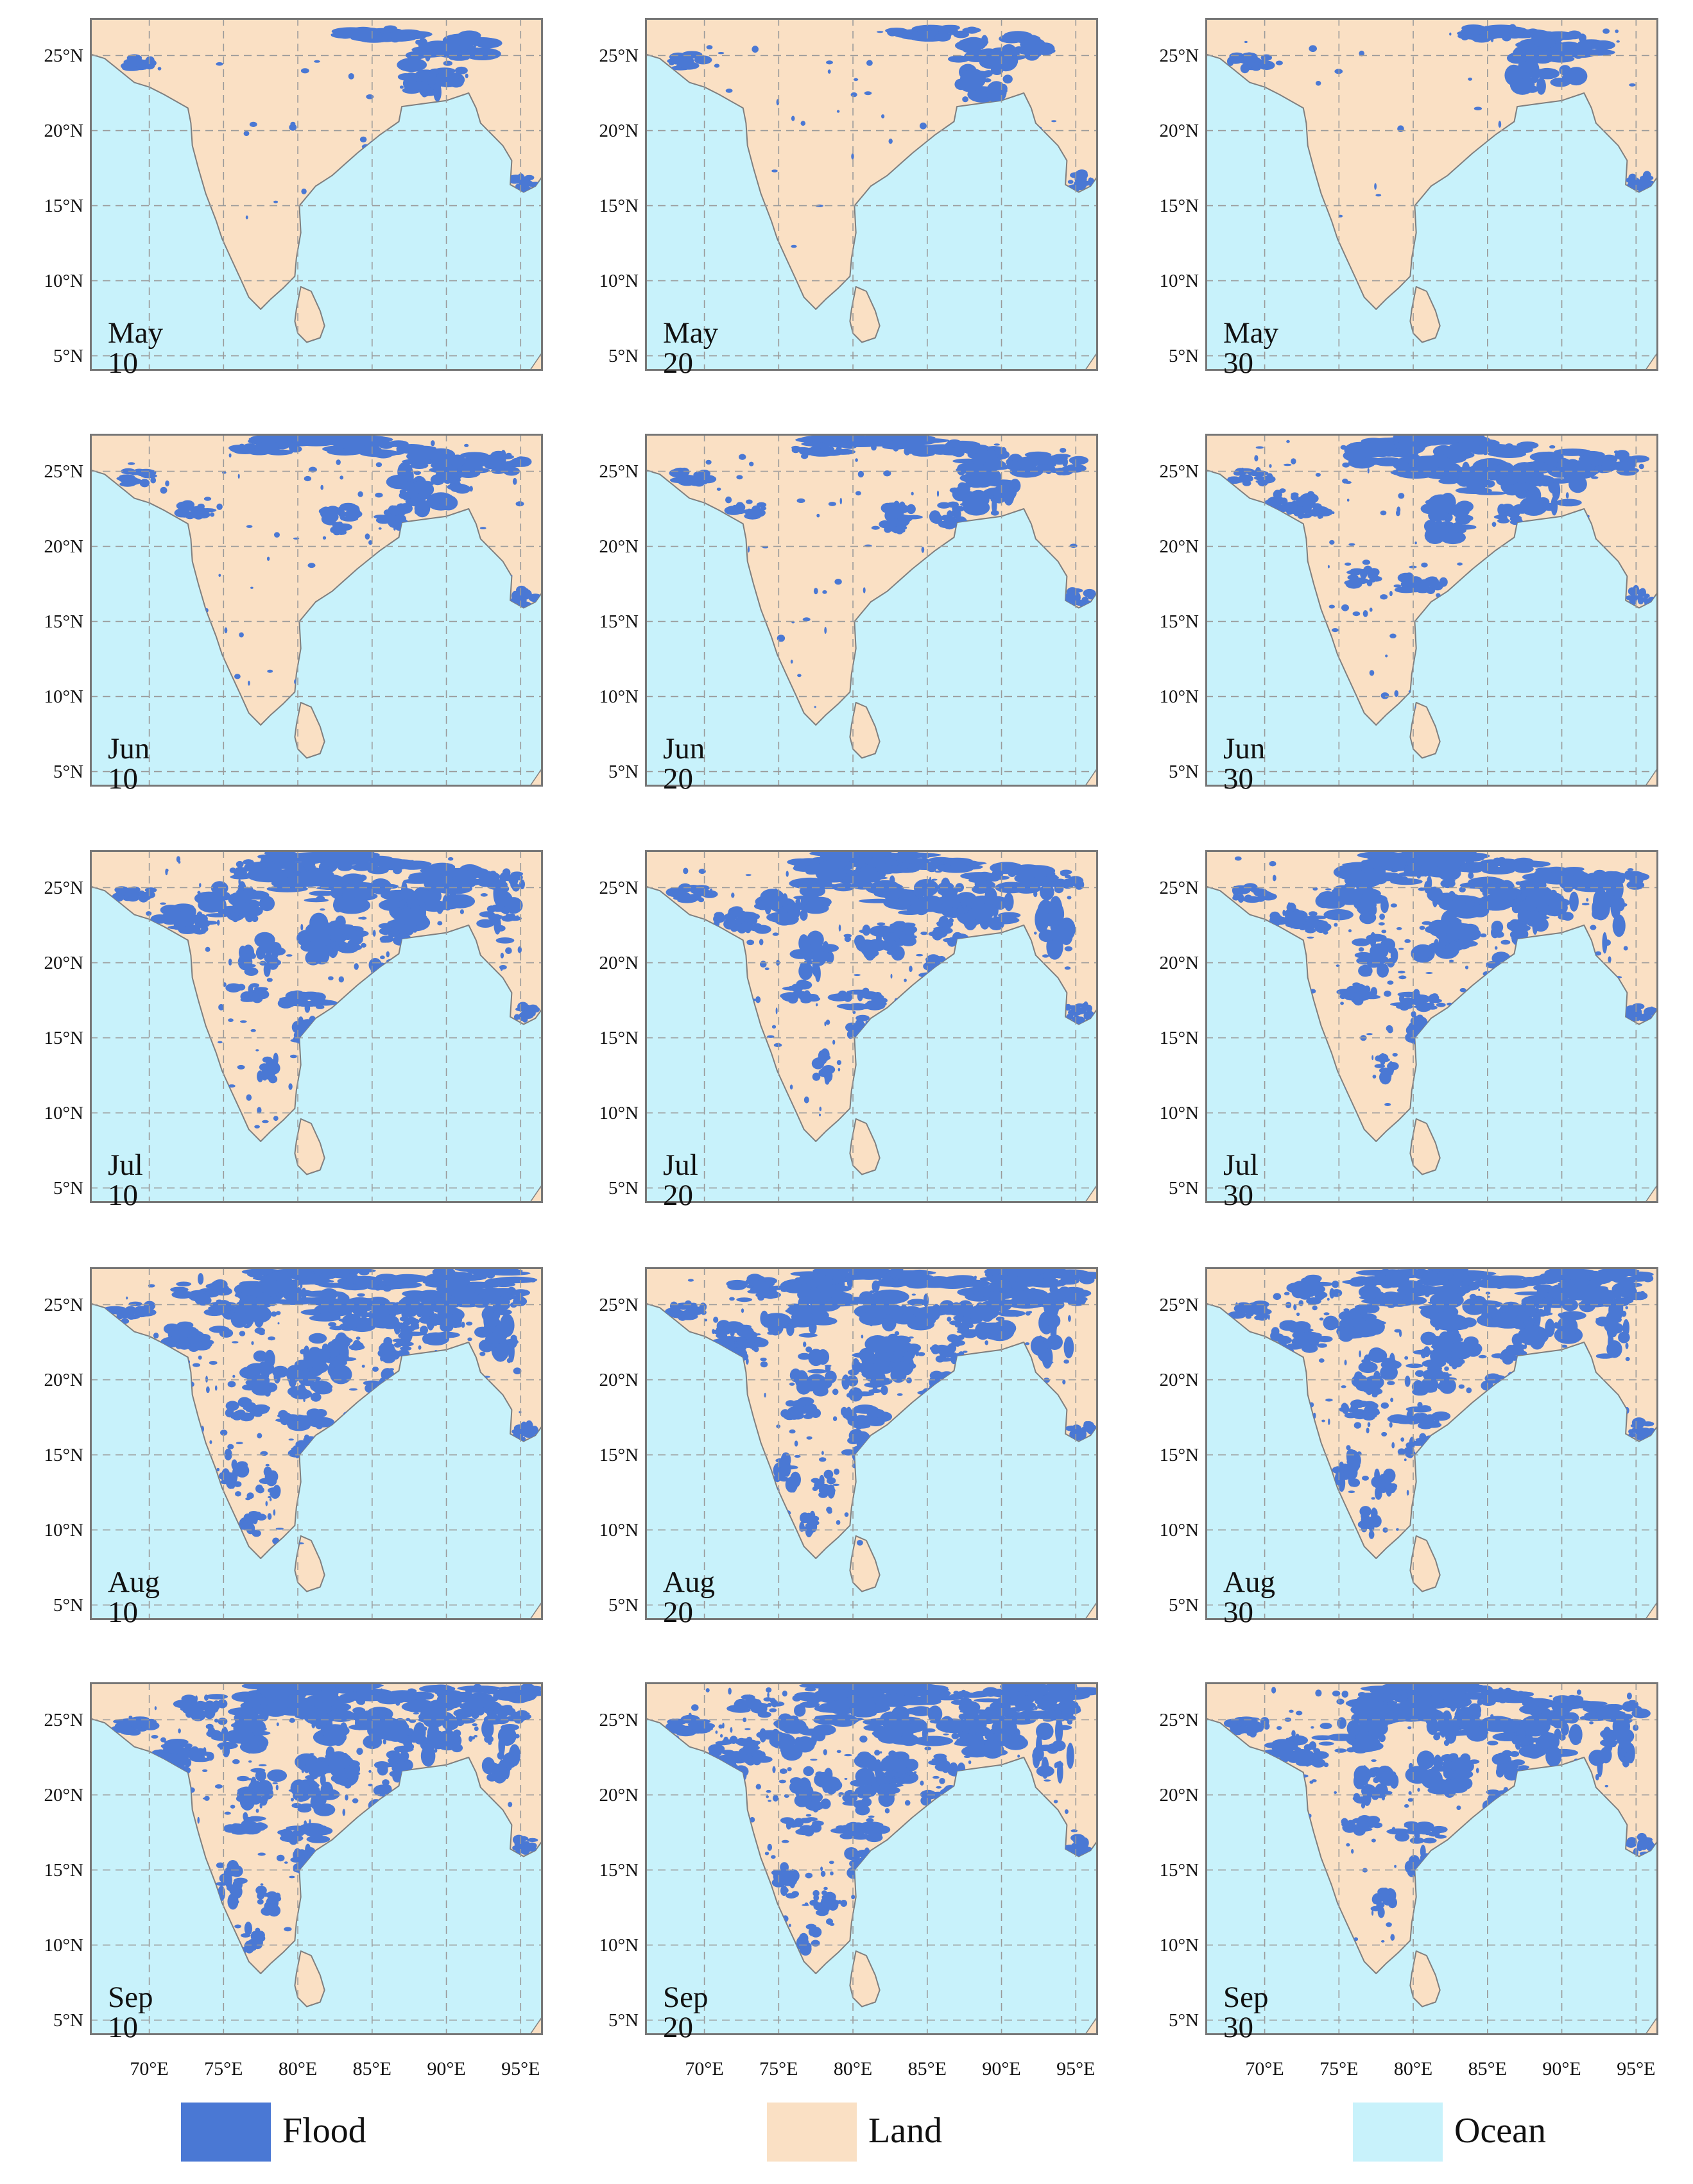  What do you see at coordinates (134, 1597) in the screenshot?
I see `panel-date-label: Aug 10` at bounding box center [134, 1597].